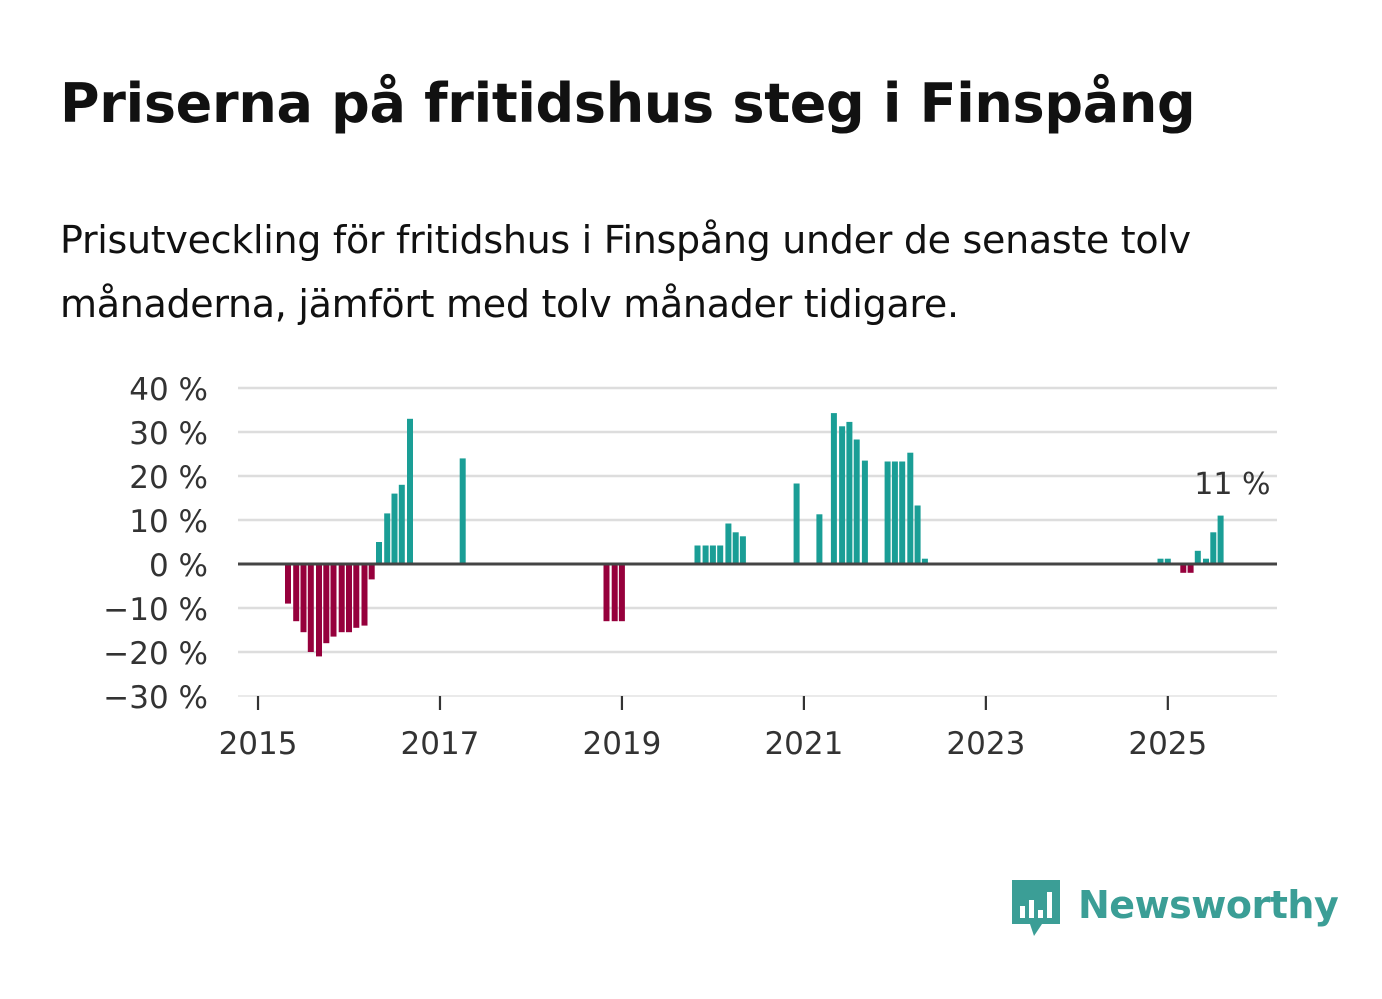 This screenshot has width=1382, height=999. I want to click on y-tick-label: 10 %, so click(168, 522).